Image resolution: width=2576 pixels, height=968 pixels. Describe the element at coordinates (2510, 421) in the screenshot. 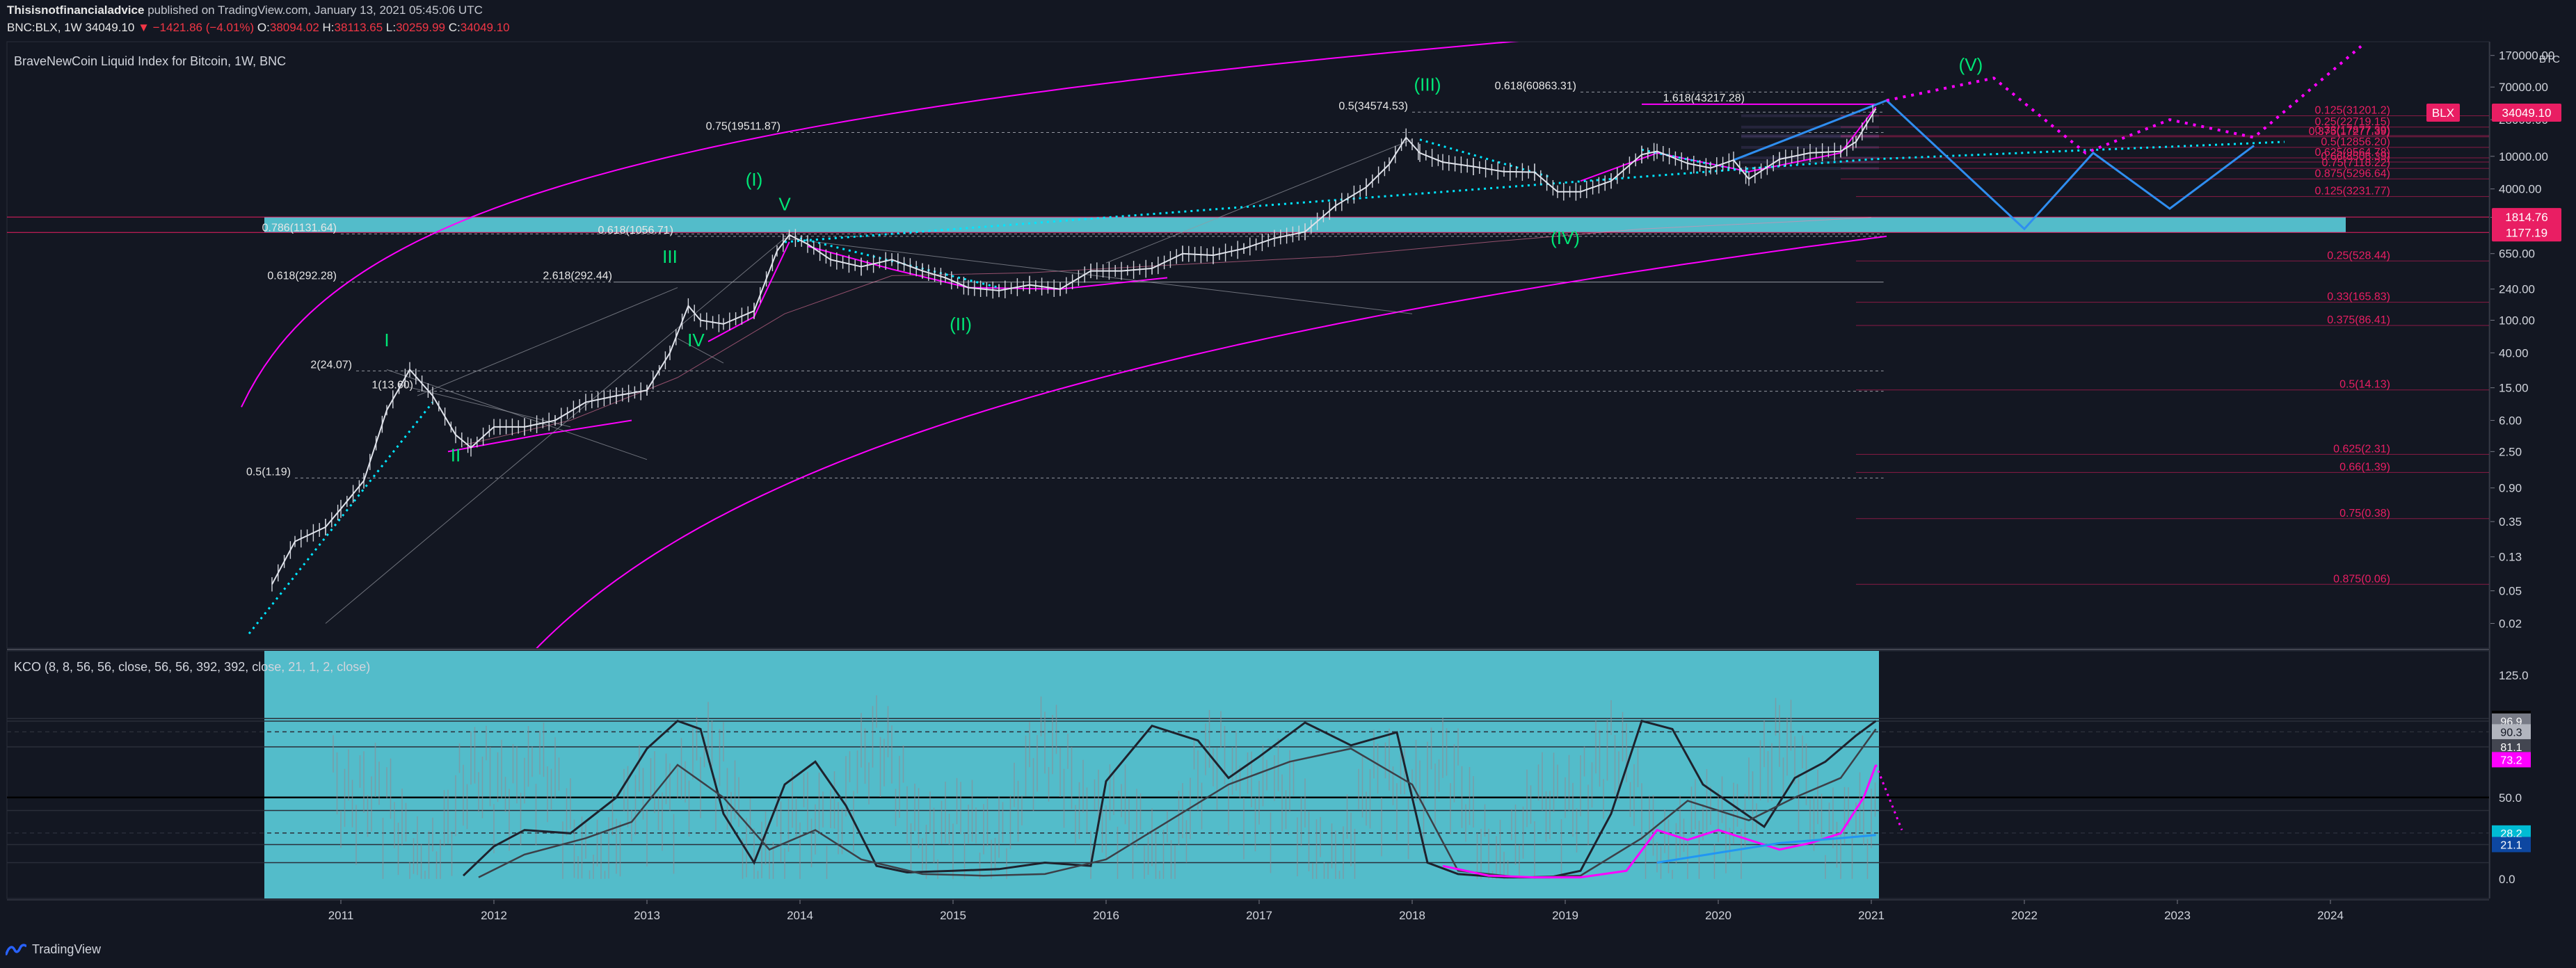

I see `price-tick-label: 6.00` at that location.